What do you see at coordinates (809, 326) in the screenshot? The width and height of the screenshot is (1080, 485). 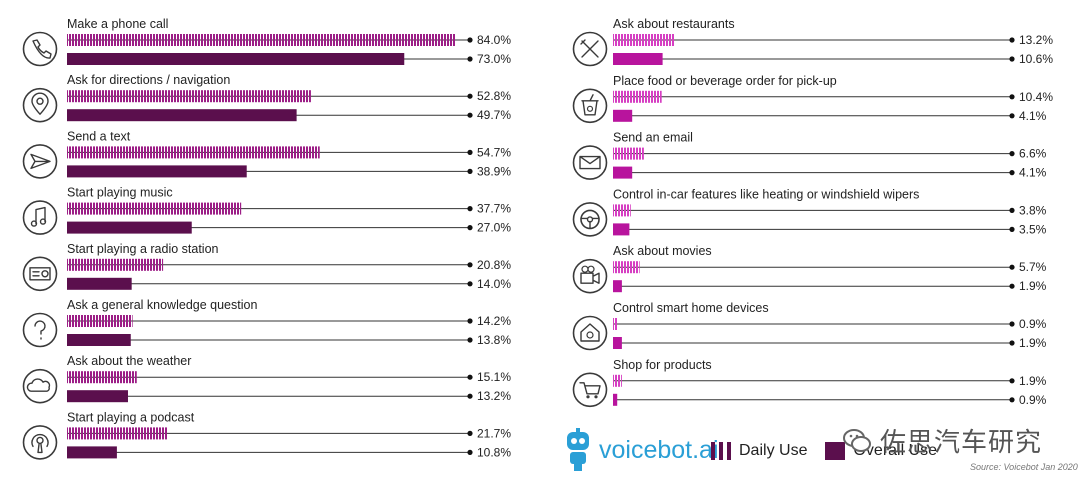 I see `row-smart-home: Control smart home devices 0.9% 1.9%` at bounding box center [809, 326].